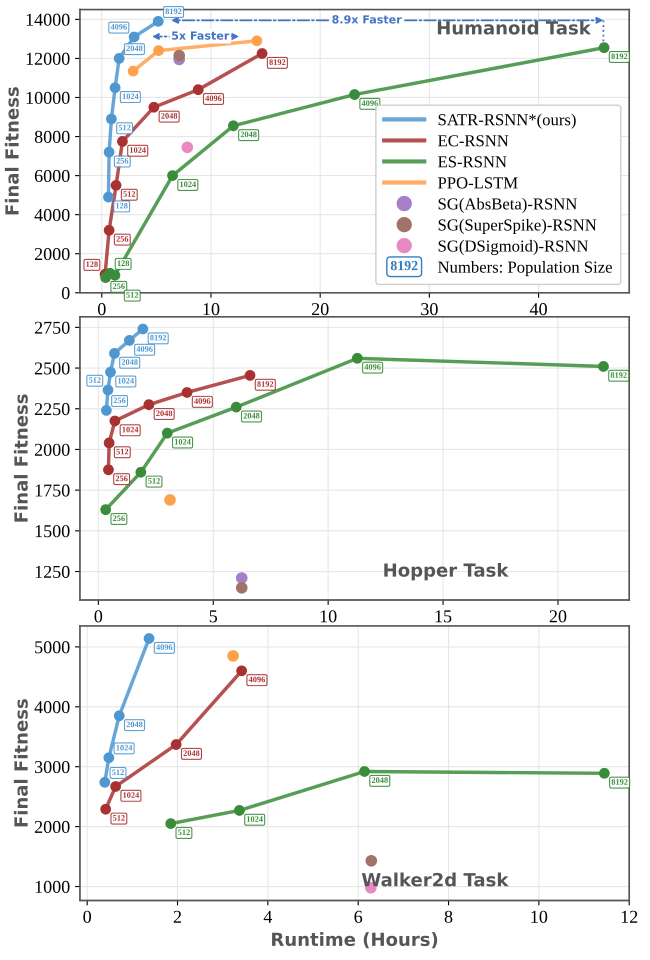  What do you see at coordinates (53, 531) in the screenshot?
I see `y-tick-label: 1500` at bounding box center [53, 531].